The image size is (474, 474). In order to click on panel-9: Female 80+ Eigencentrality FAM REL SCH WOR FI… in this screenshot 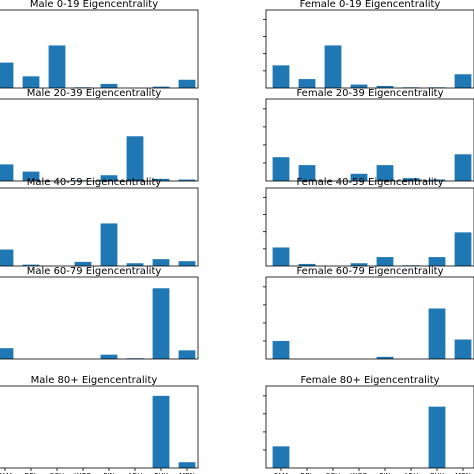, I will do `click(368, 424)`.